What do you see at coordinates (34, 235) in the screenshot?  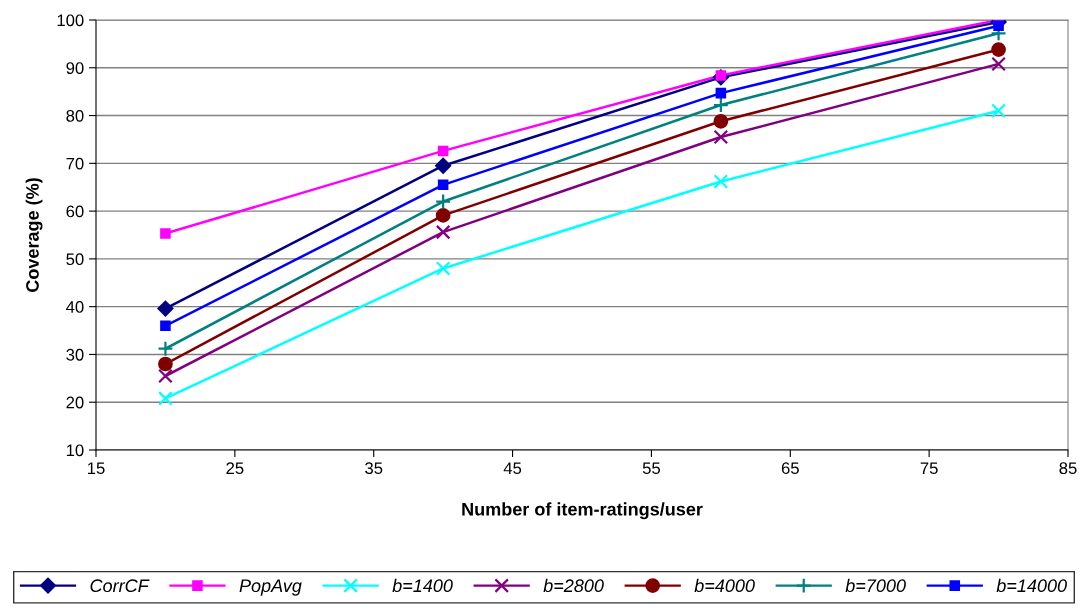 I see `y-axis-title: Coverage (%)` at bounding box center [34, 235].